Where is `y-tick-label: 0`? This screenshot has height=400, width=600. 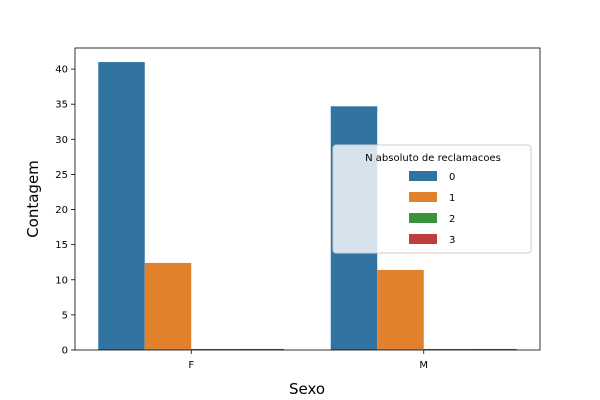
y-tick-label: 0 is located at coordinates (65, 351).